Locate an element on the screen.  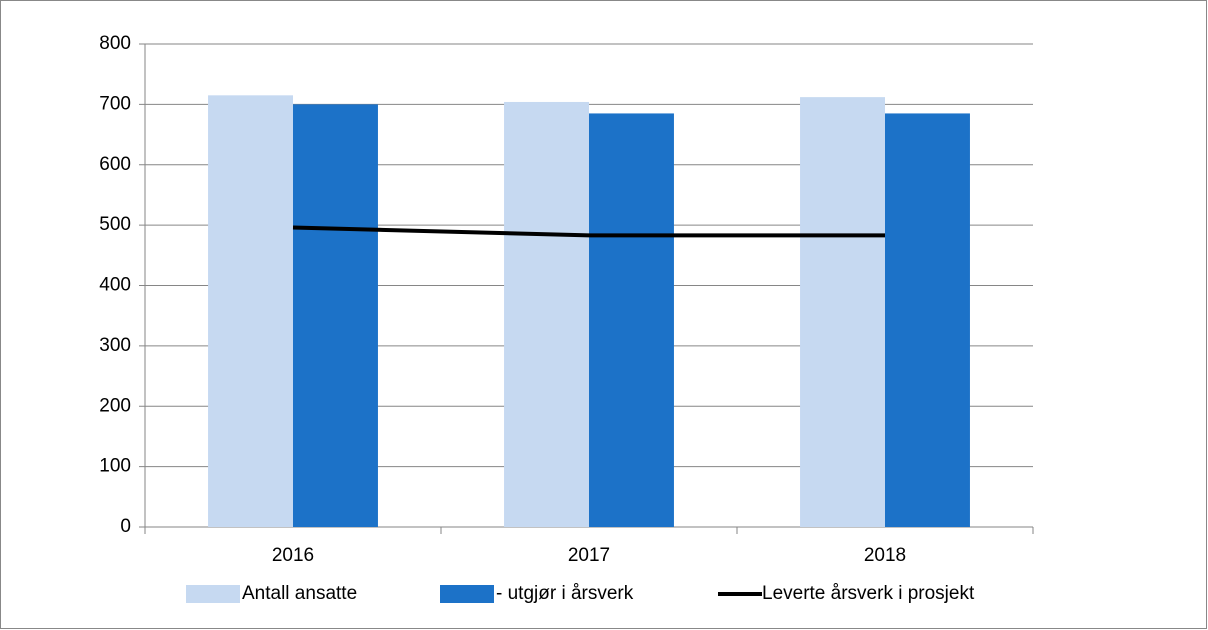
legend-label: Antall ansatte is located at coordinates (299, 593).